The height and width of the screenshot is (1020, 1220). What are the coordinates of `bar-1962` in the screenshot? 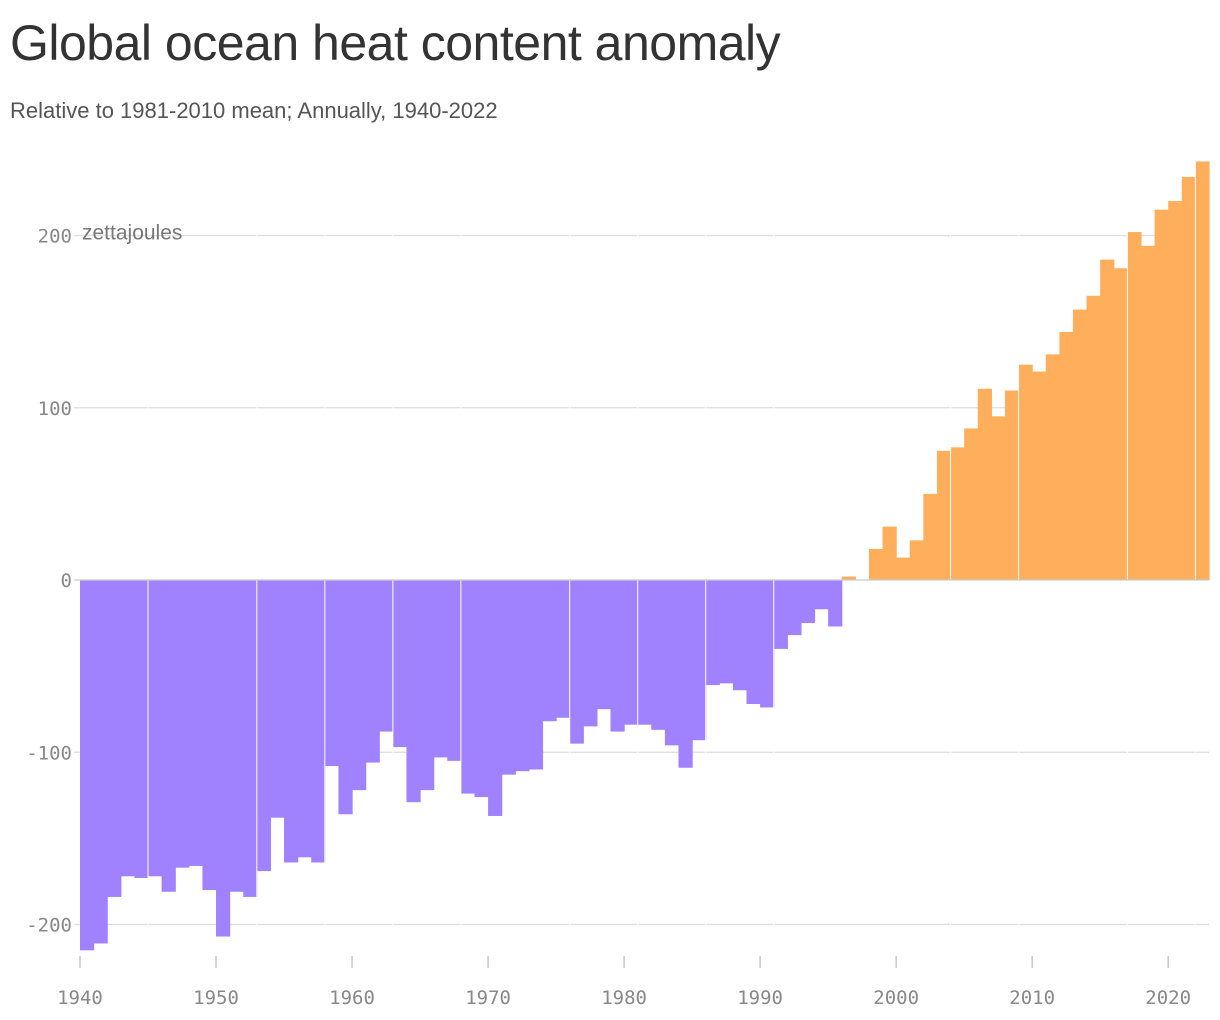 It's located at (386, 656).